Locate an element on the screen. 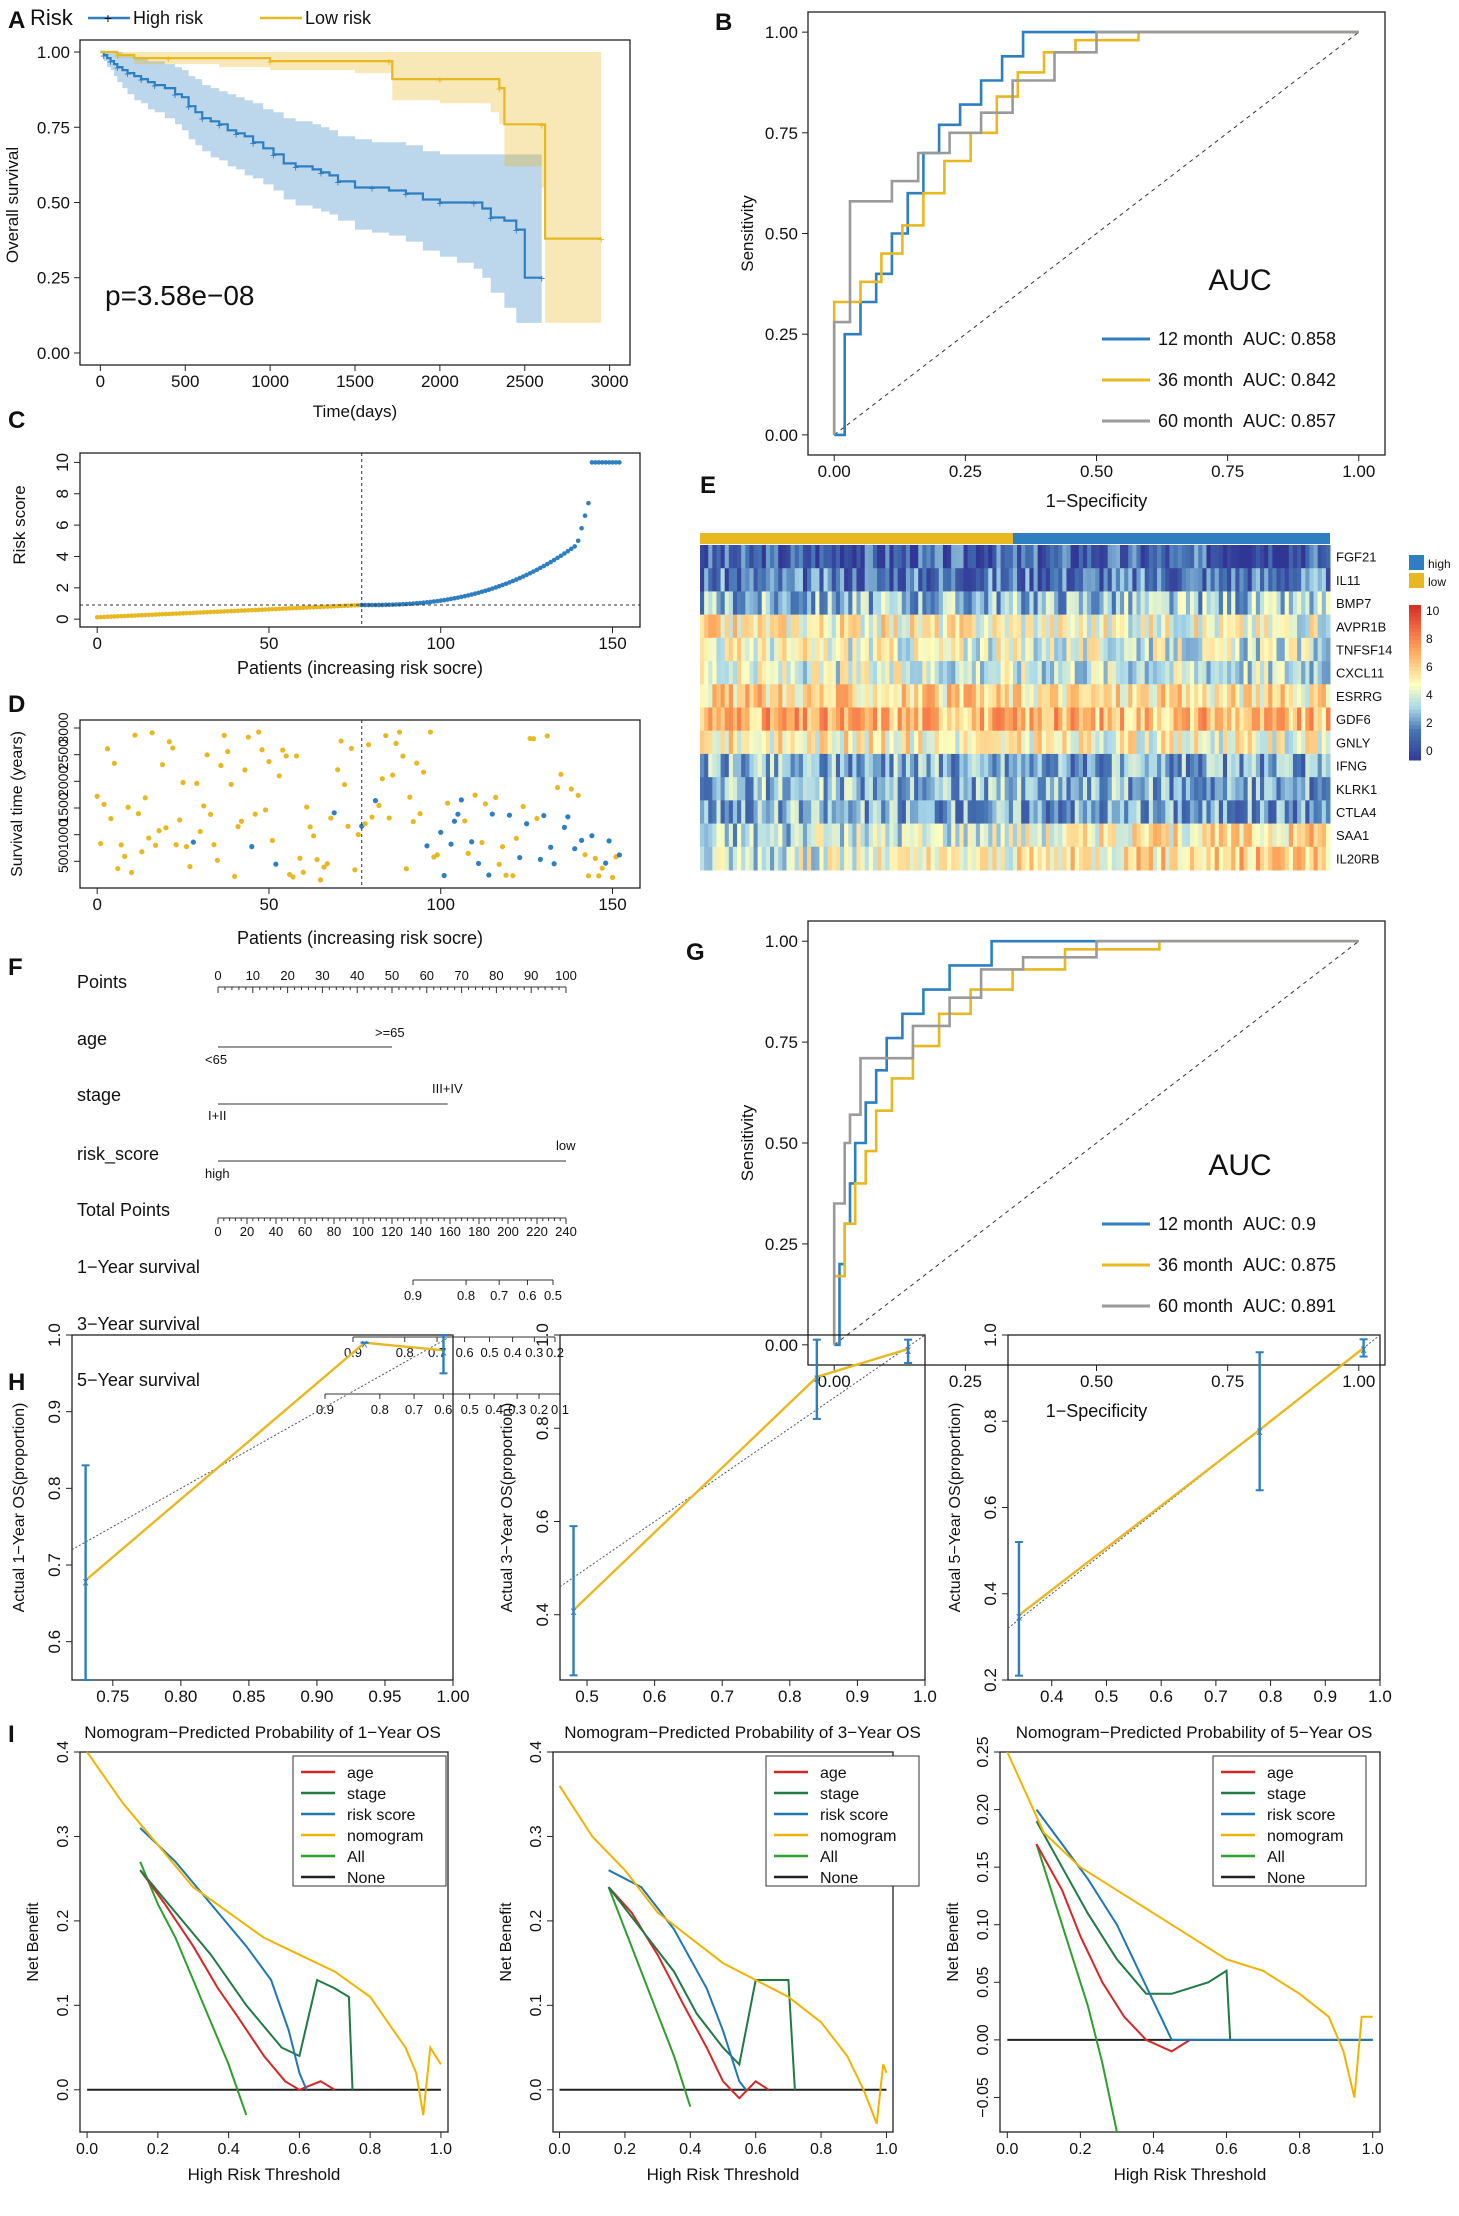  km-y-tick-label: 0.75 is located at coordinates (53, 127).